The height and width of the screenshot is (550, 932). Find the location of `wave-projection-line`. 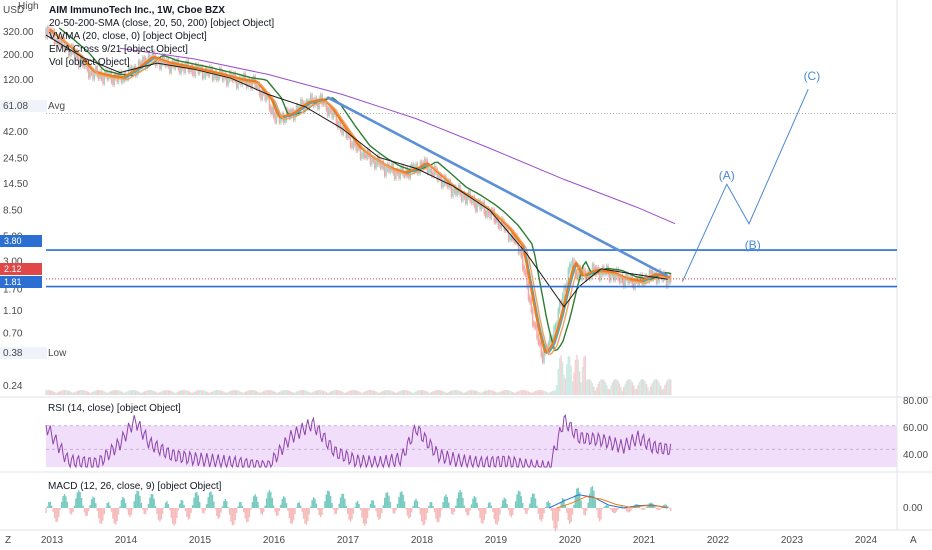

wave-projection-line is located at coordinates (745, 185).